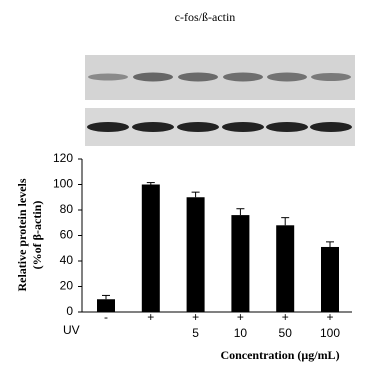 The height and width of the screenshot is (373, 369). Describe the element at coordinates (67, 260) in the screenshot. I see `y-tick-label: 40` at that location.